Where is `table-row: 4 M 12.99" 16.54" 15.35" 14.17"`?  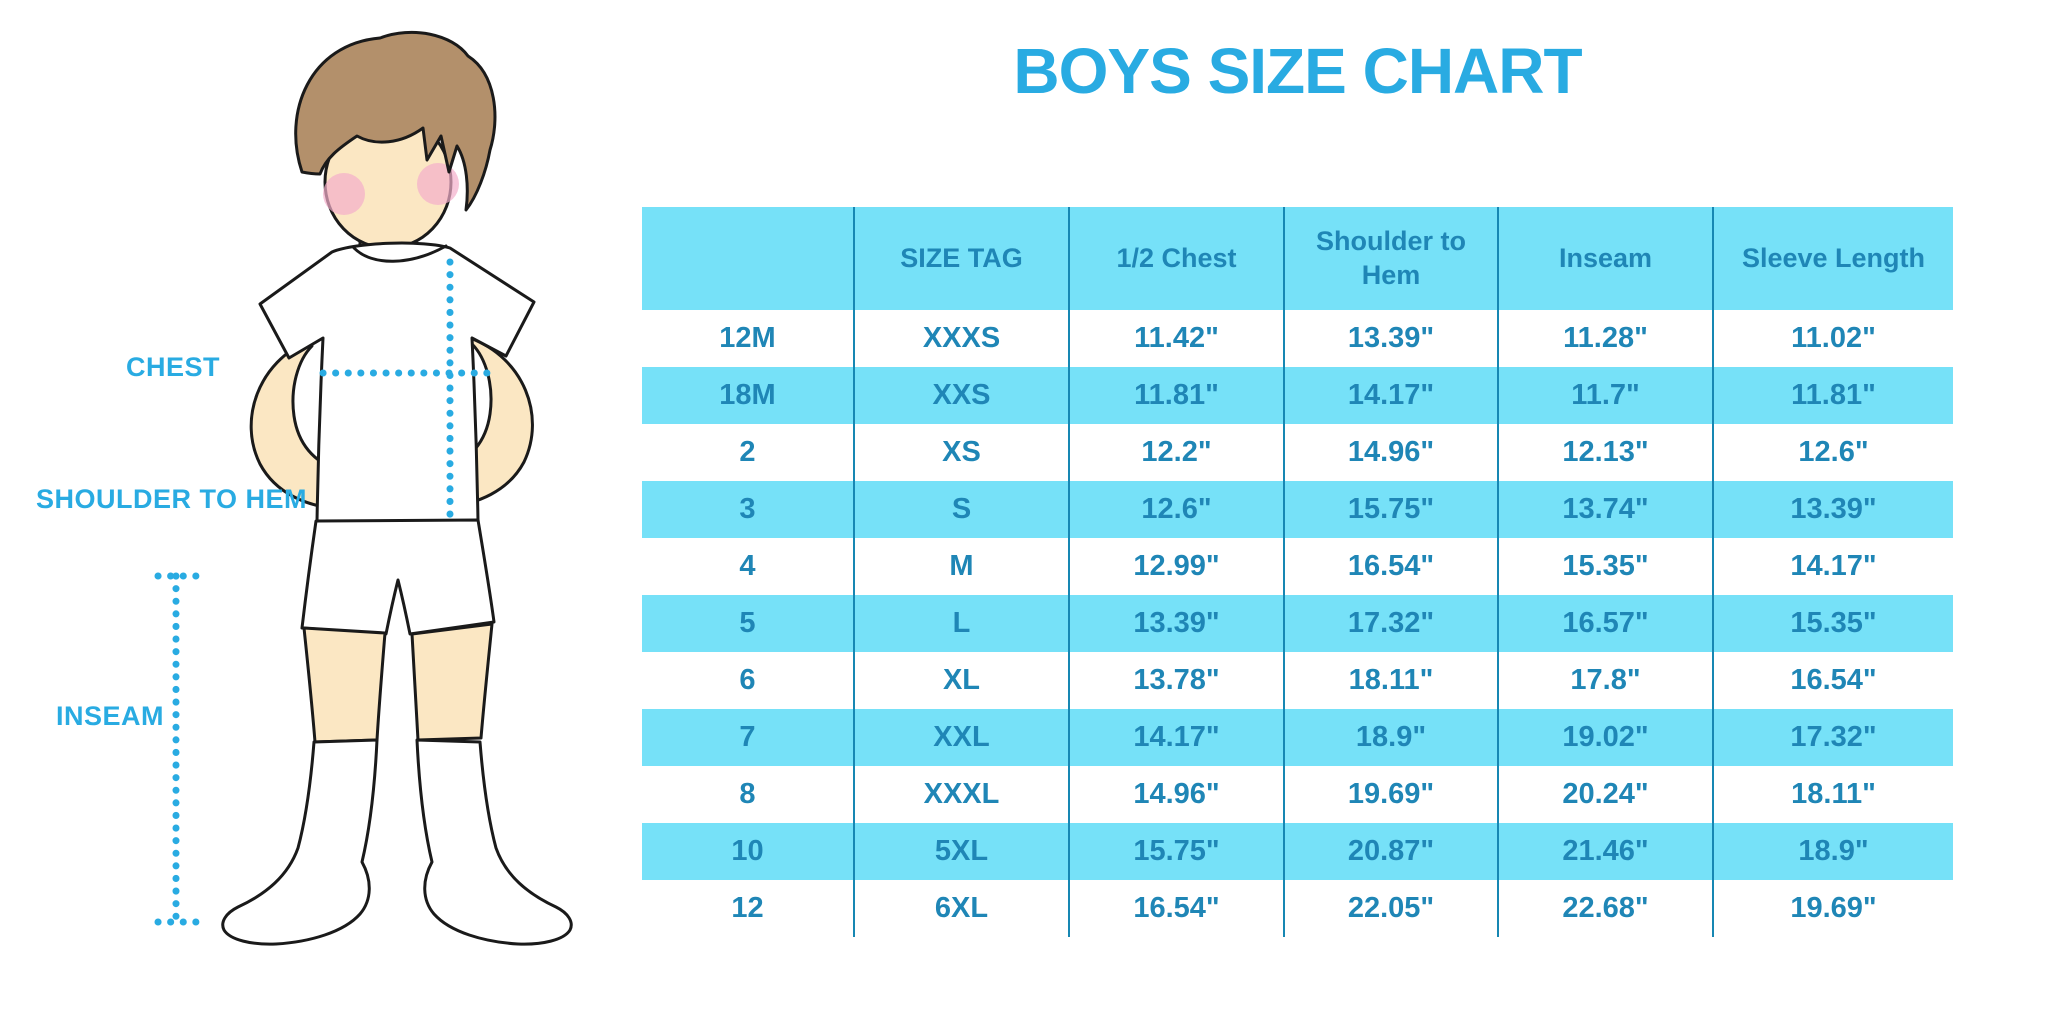
table-row: 4 M 12.99" 16.54" 15.35" 14.17" is located at coordinates (1297, 566).